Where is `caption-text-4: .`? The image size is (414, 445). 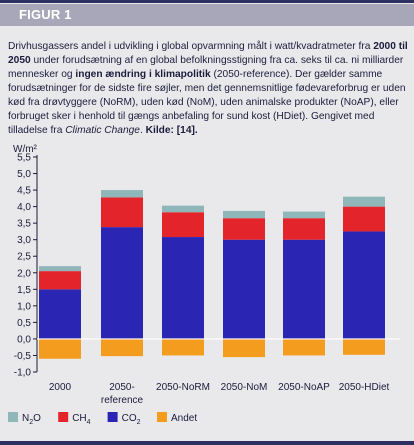
caption-text-4: . is located at coordinates (142, 130).